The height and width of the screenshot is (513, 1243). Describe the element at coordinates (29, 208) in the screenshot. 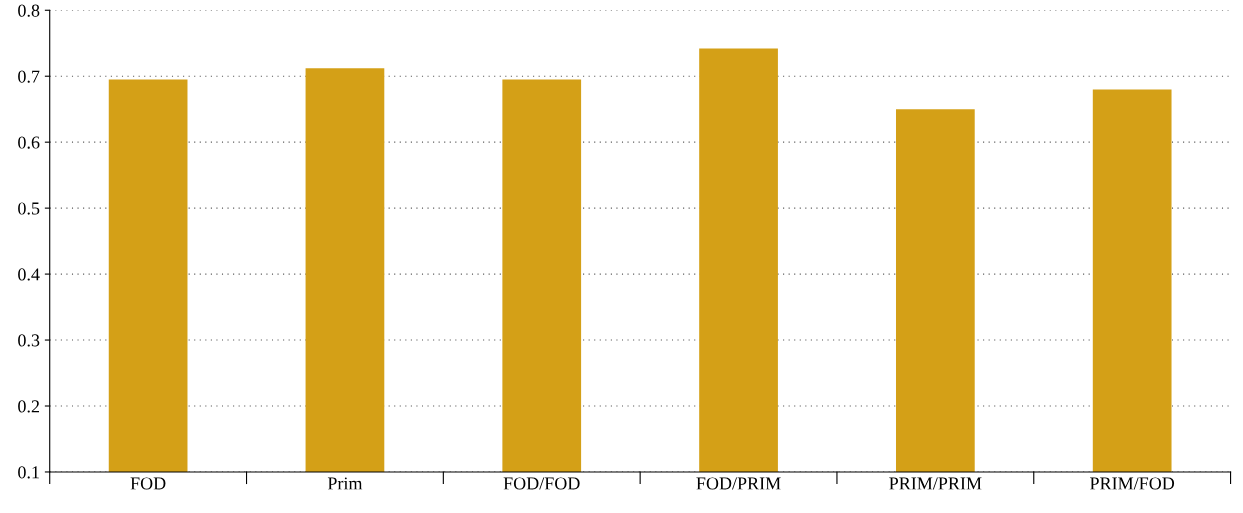

I see `y-tick-label: 0.5` at that location.